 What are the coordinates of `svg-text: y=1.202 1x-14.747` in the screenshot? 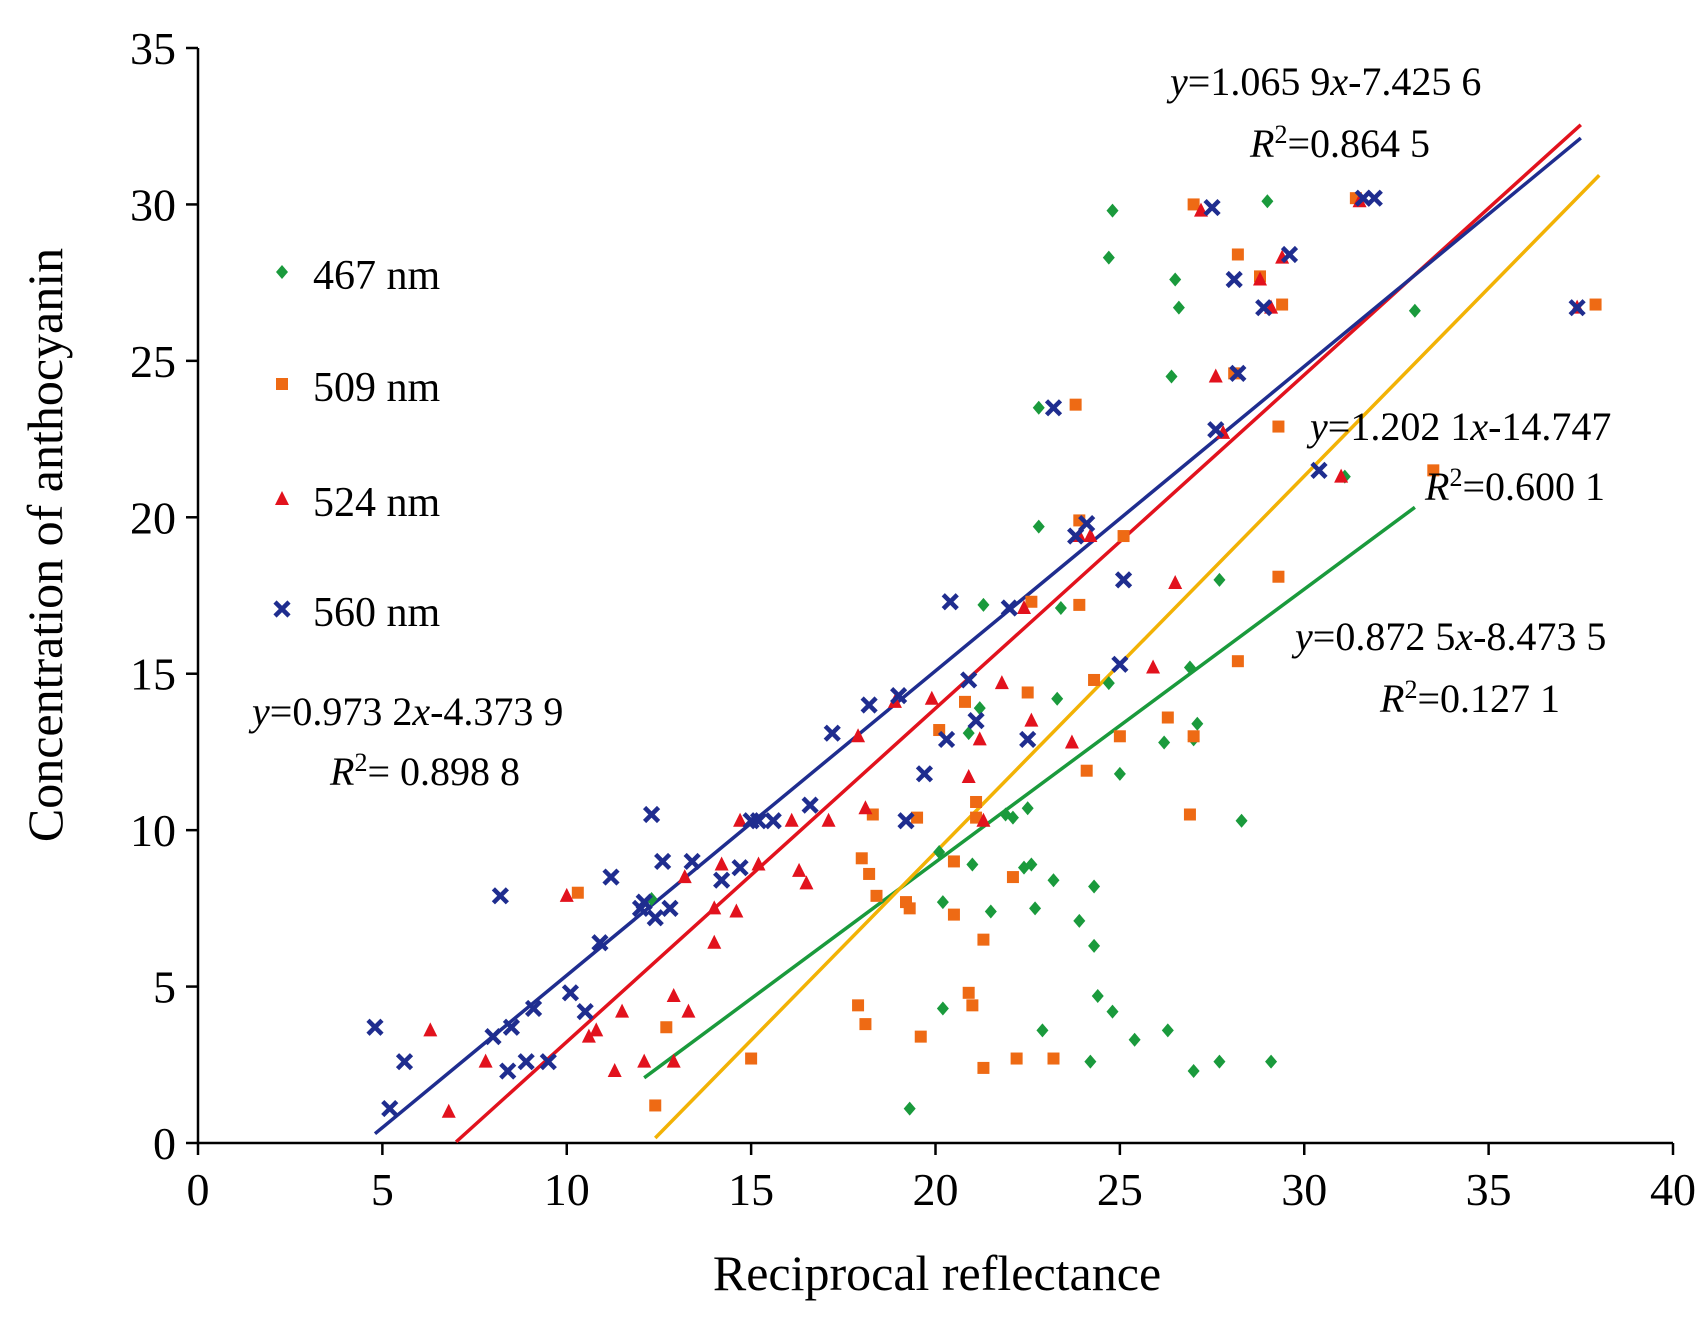 It's located at (1458, 426).